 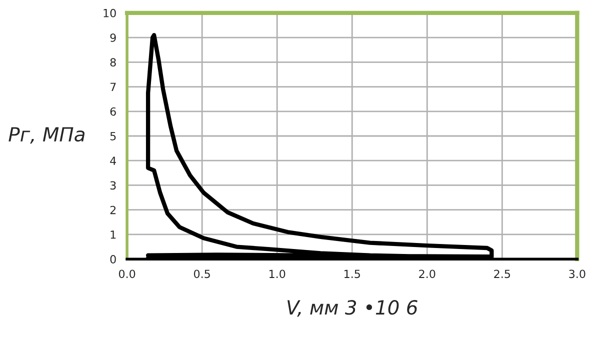 I want to click on x-tick-label: 1.5, so click(x=352, y=274).